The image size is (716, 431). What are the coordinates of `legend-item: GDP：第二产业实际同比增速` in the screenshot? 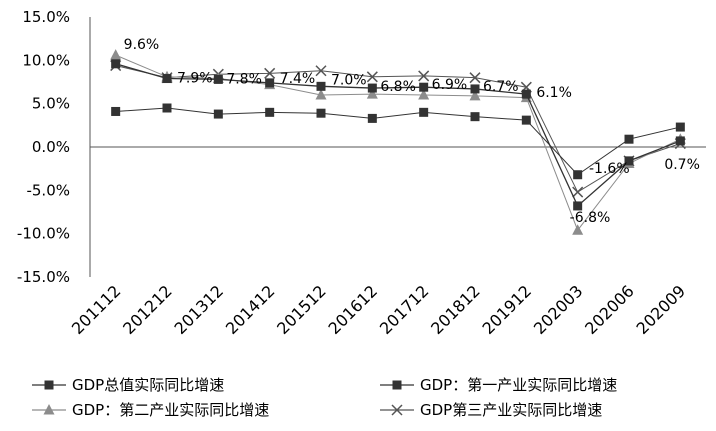 It's located at (150, 410).